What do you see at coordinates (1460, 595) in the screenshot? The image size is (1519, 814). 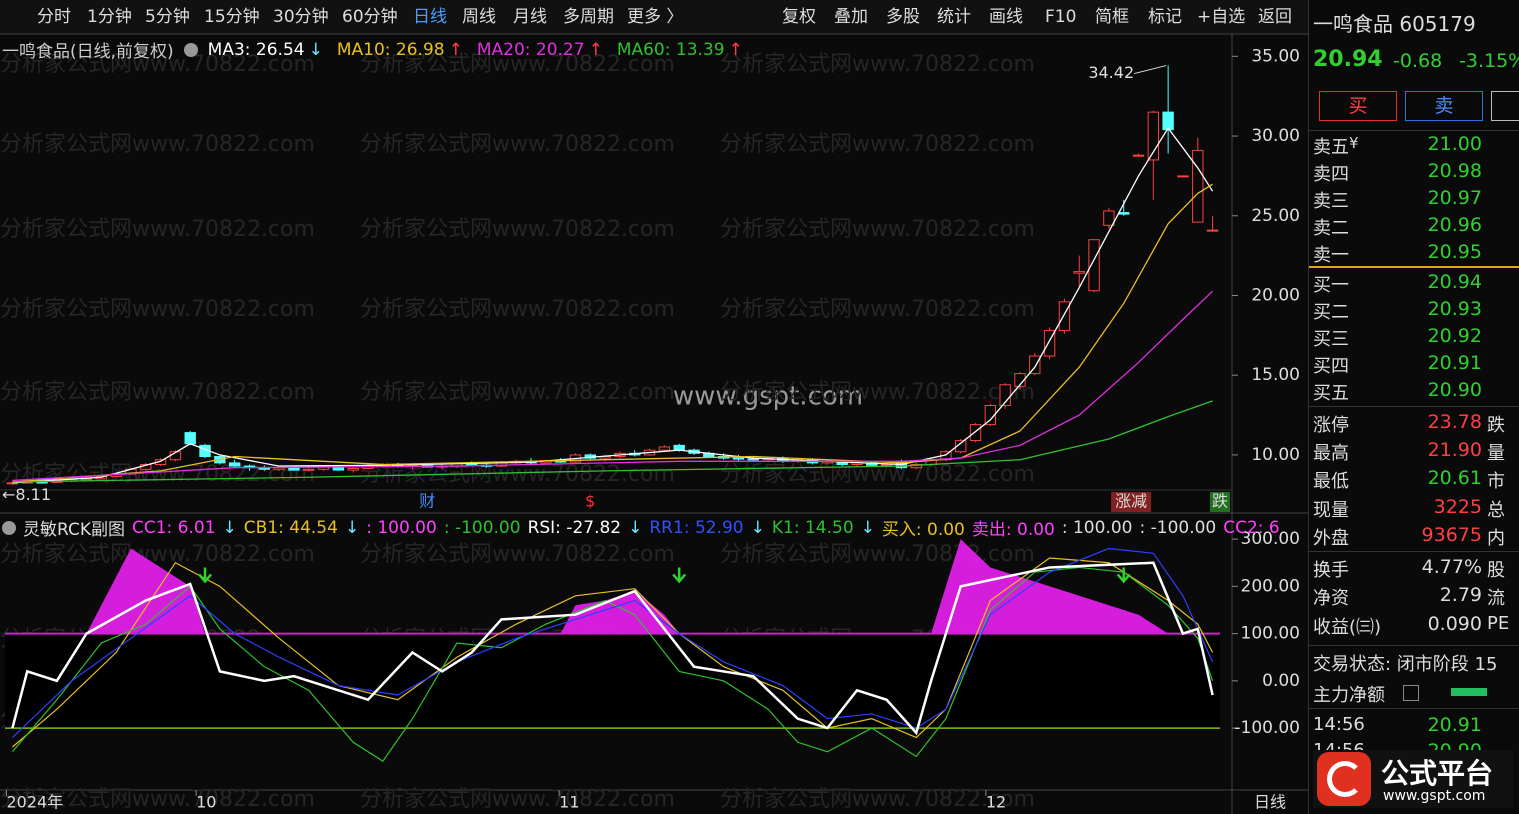 I see `row-value: 2.79` at bounding box center [1460, 595].